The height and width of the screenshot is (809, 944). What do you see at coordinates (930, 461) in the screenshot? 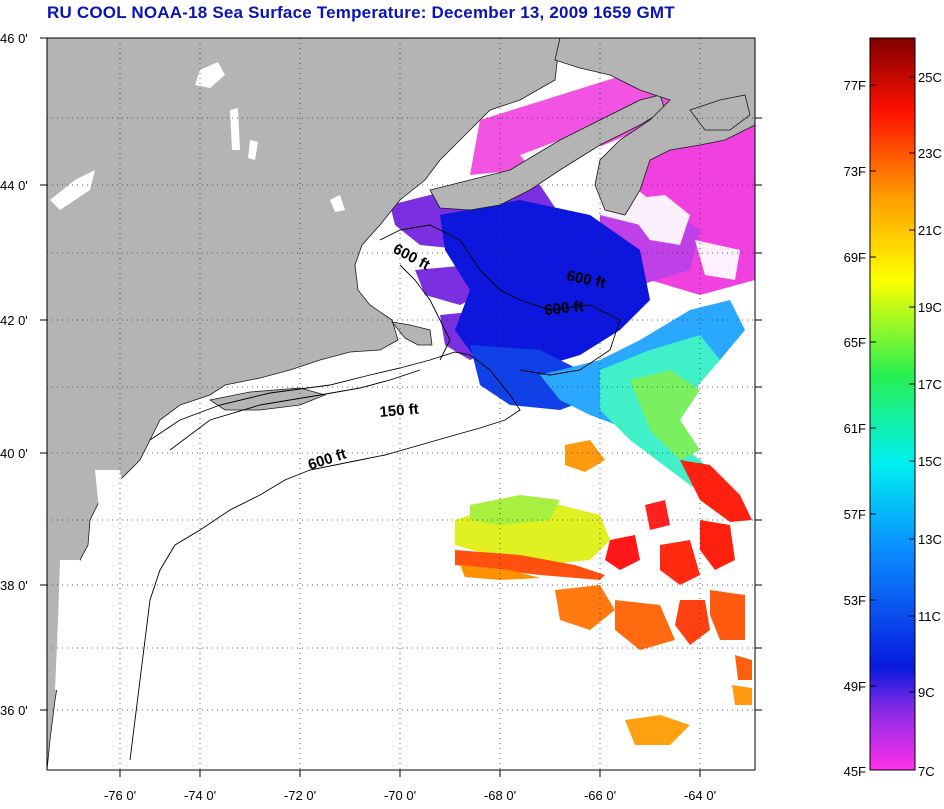
I see `c-label-15: 15C` at bounding box center [930, 461].